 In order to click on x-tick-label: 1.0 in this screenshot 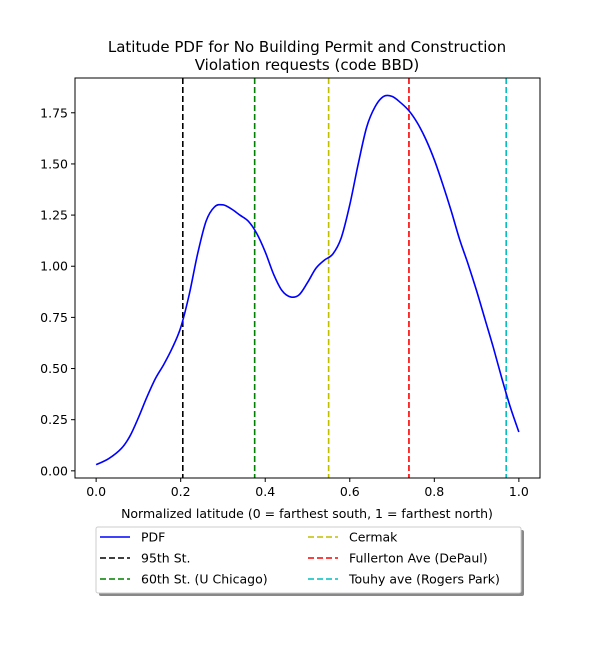, I will do `click(519, 491)`.